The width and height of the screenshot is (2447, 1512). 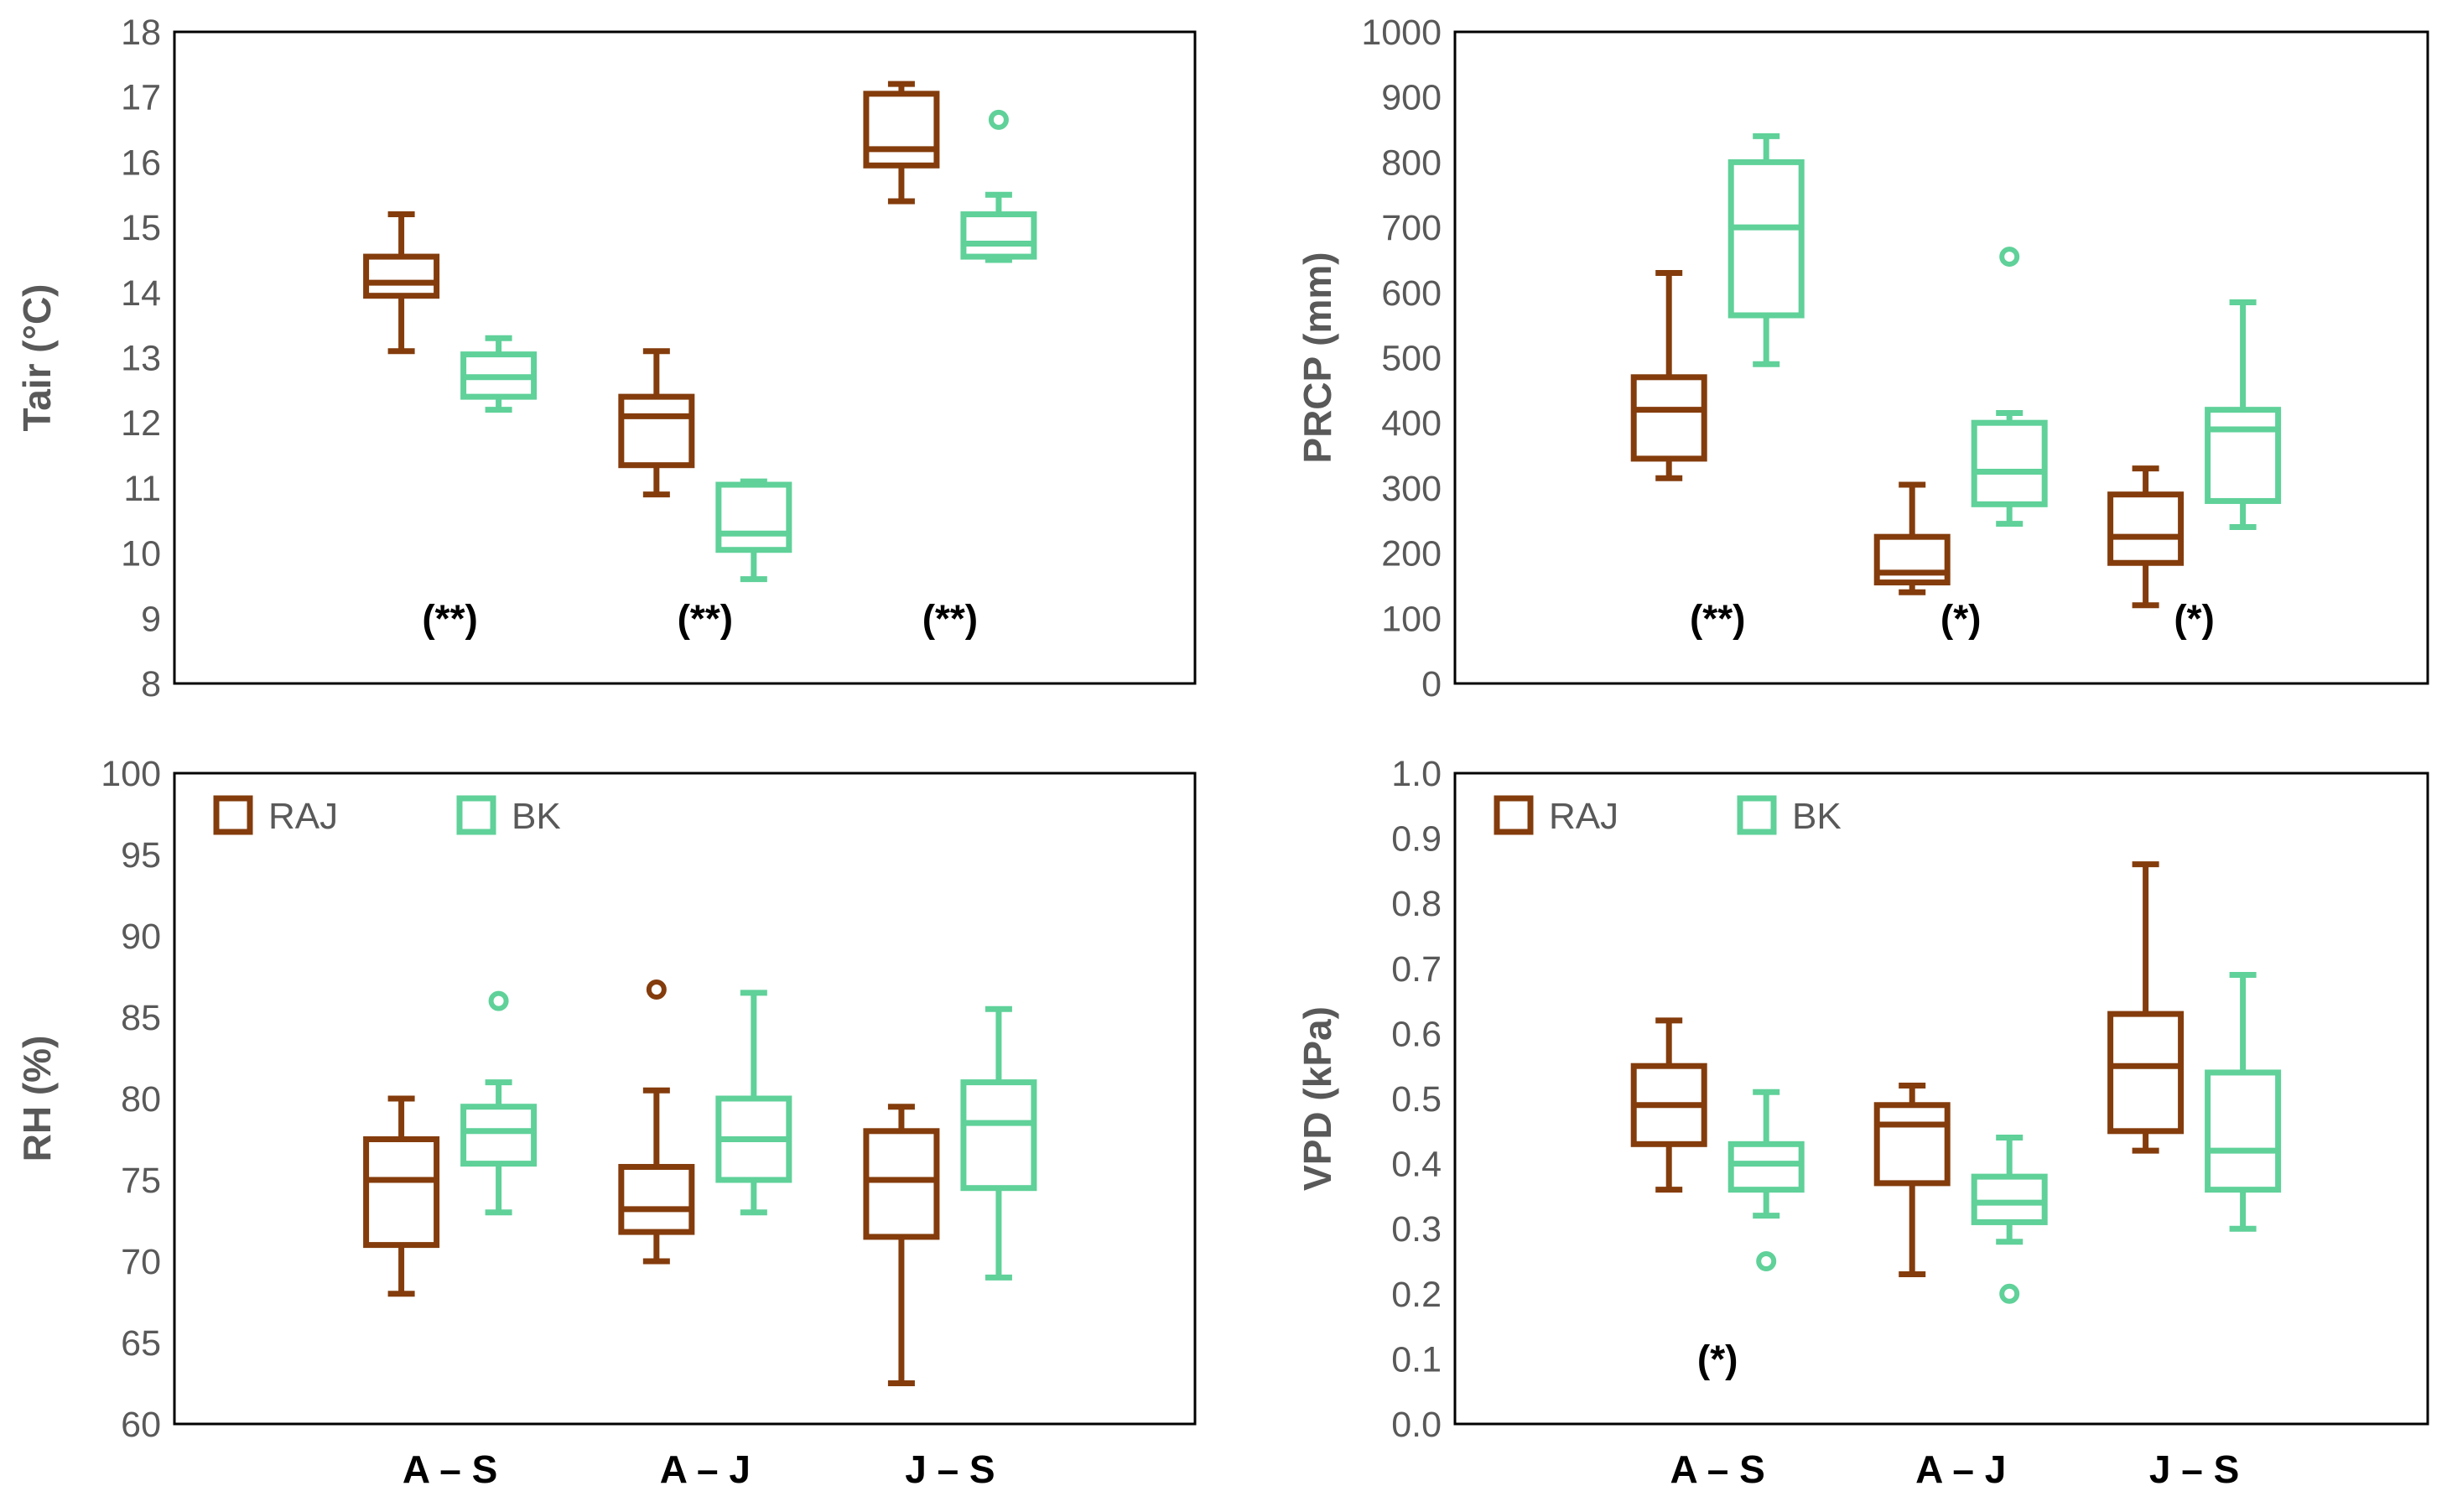 What do you see at coordinates (1717, 1469) in the screenshot?
I see `x-category-label: A – S` at bounding box center [1717, 1469].